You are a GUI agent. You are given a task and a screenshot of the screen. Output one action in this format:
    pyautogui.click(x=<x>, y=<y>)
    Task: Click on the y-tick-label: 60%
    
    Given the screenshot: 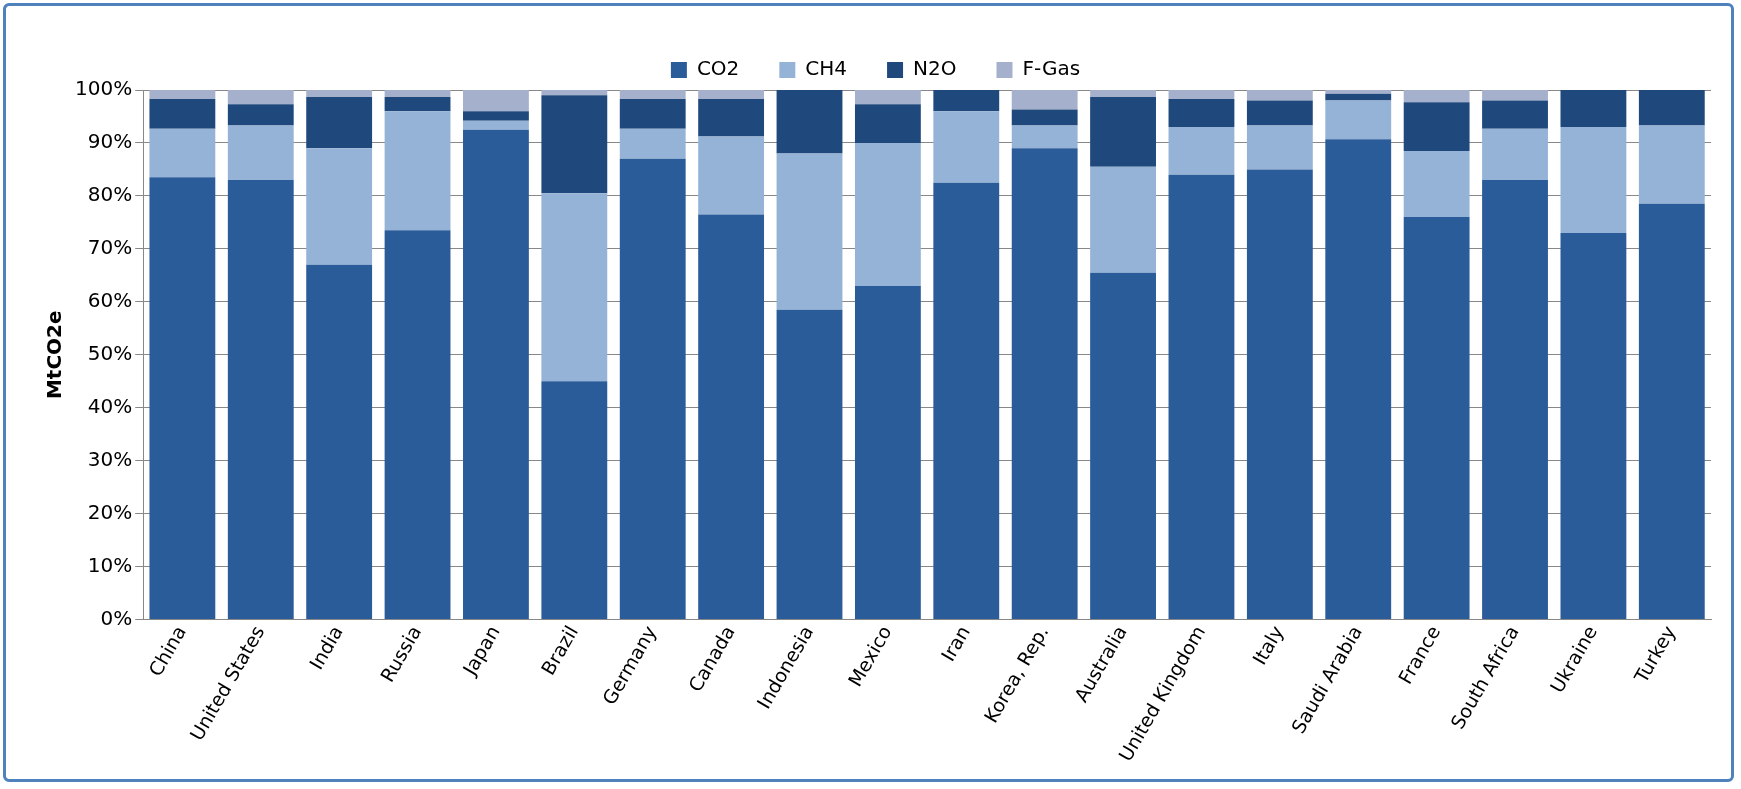 What is the action you would take?
    pyautogui.click(x=110, y=300)
    